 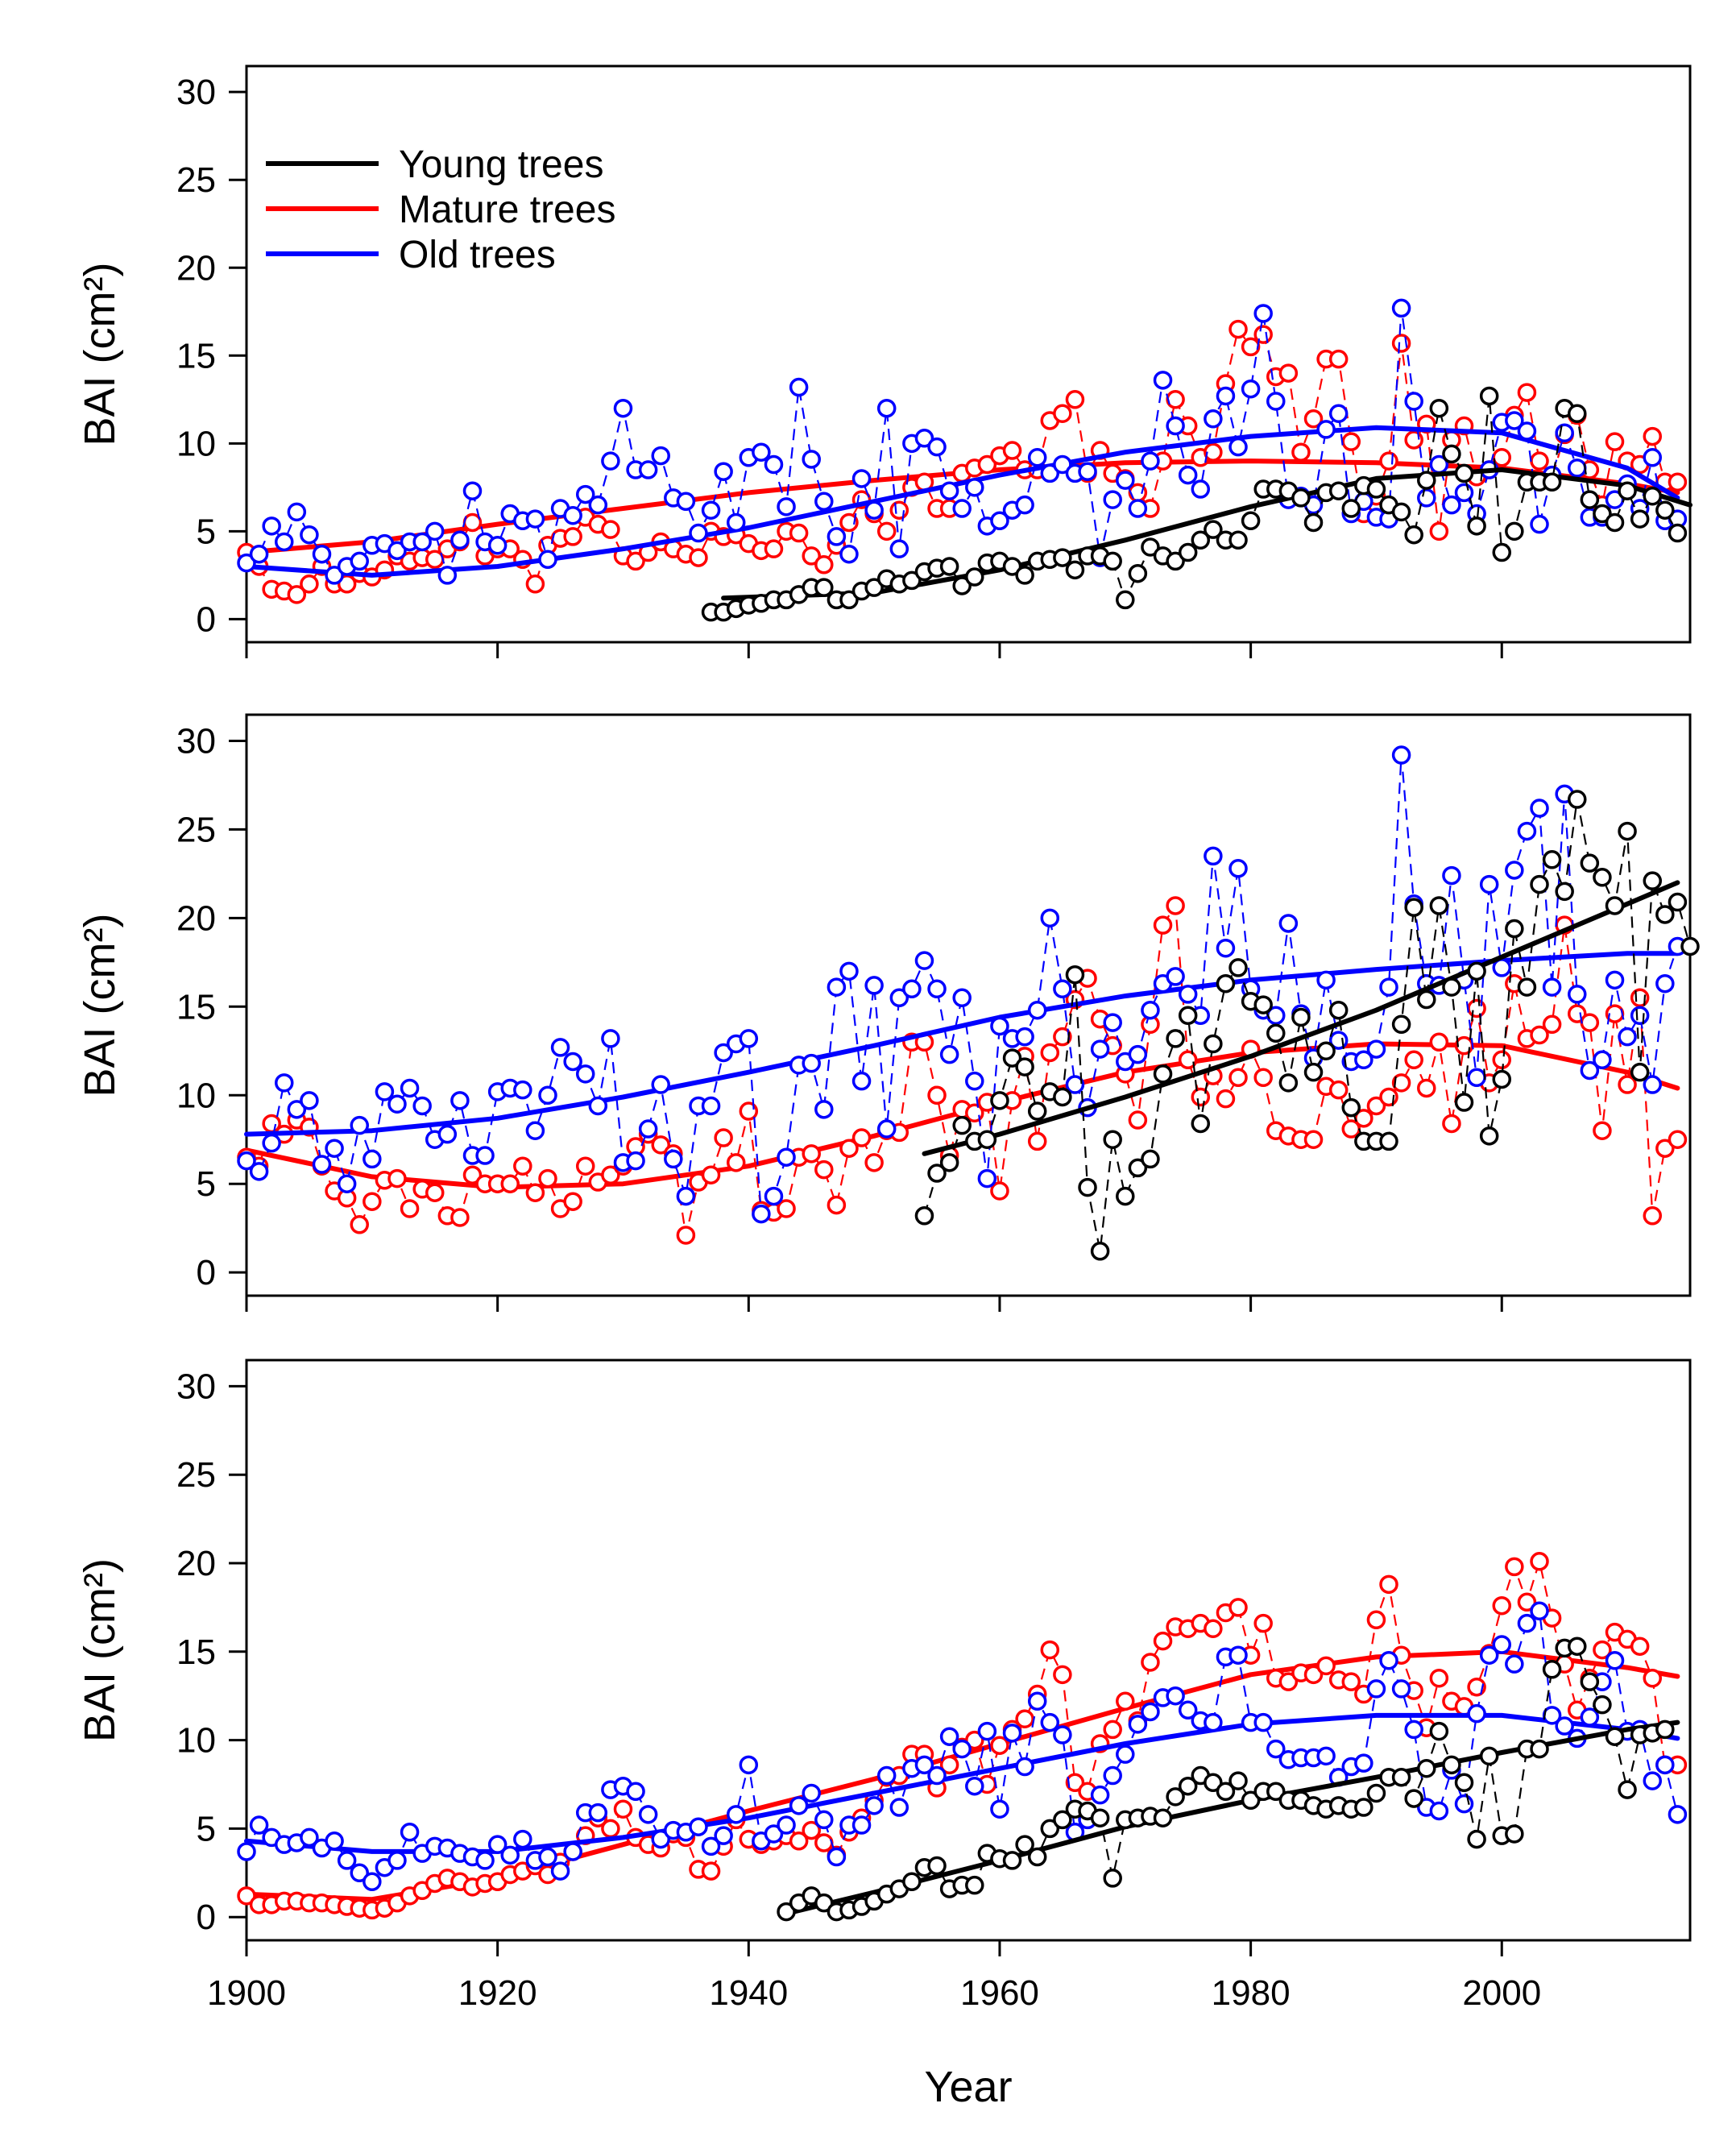 What do you see at coordinates (1301, 1018) in the screenshot?
I see `trend-line-young` at bounding box center [1301, 1018].